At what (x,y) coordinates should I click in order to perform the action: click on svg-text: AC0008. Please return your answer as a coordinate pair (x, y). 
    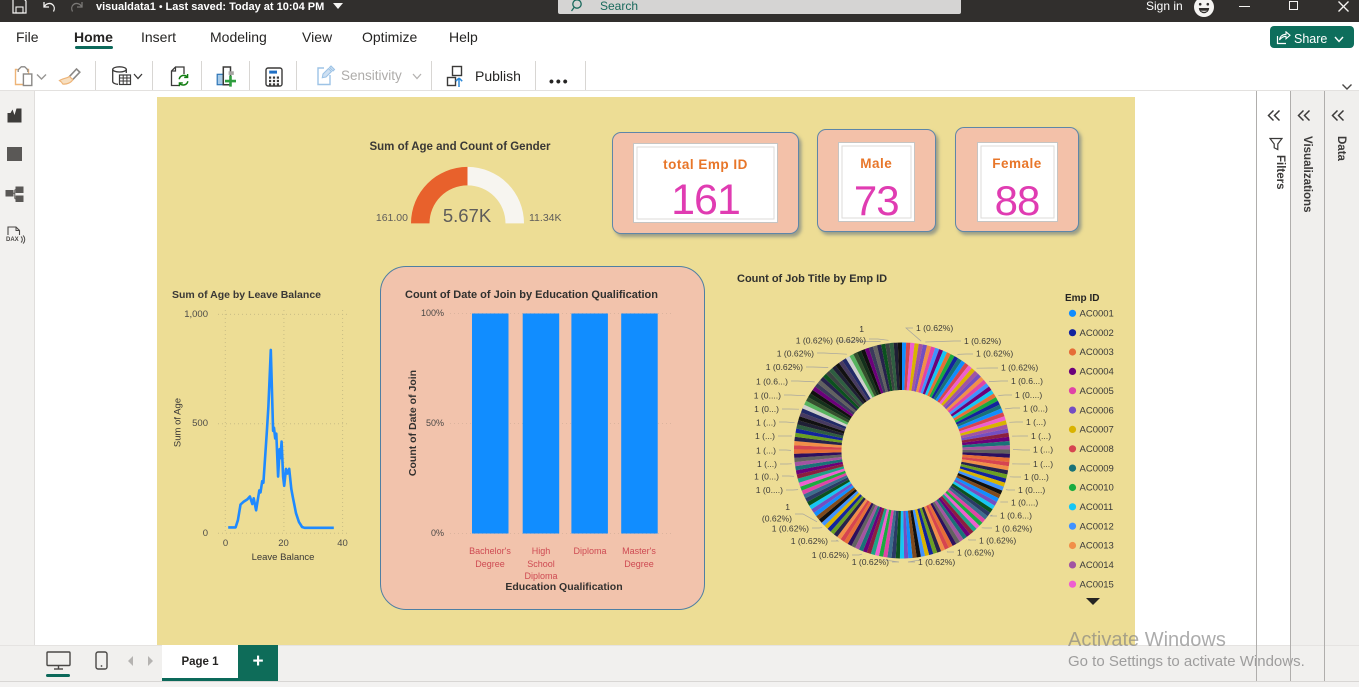
    Looking at the image, I should click on (1097, 449).